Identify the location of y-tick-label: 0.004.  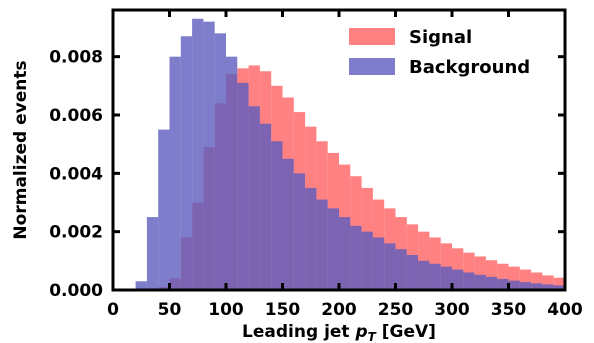
(76, 174).